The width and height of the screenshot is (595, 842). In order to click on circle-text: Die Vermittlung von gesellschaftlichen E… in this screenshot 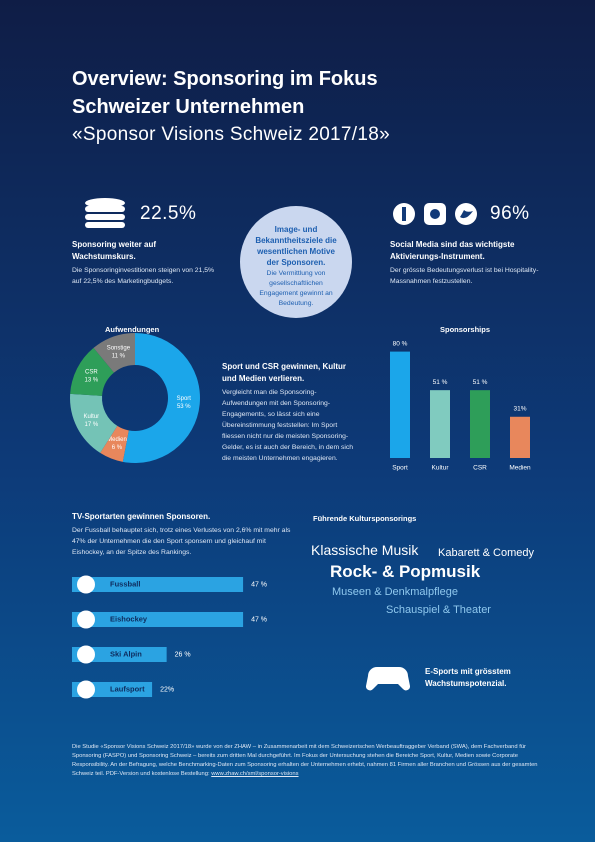, I will do `click(296, 288)`.